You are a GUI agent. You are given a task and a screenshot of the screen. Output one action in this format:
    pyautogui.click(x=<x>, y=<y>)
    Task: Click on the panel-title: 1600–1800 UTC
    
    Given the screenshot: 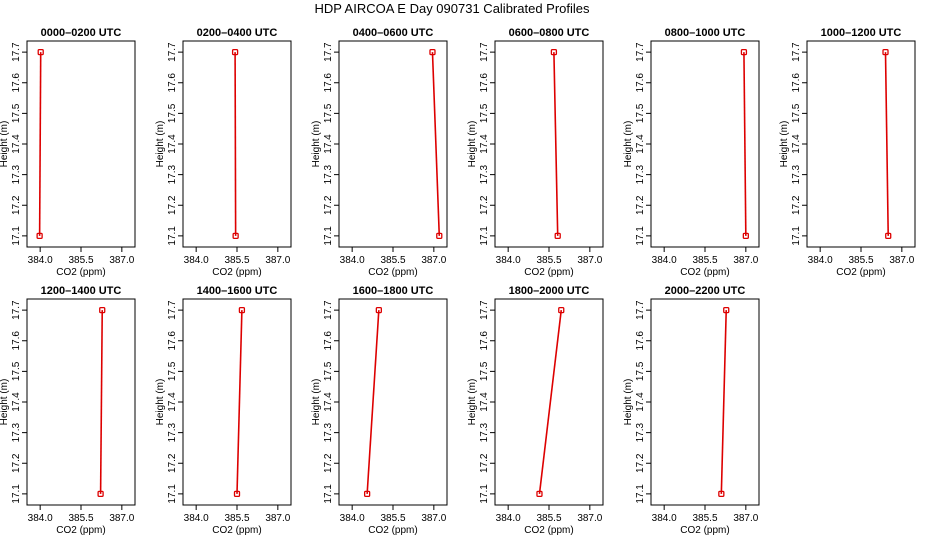 What is the action you would take?
    pyautogui.click(x=393, y=291)
    